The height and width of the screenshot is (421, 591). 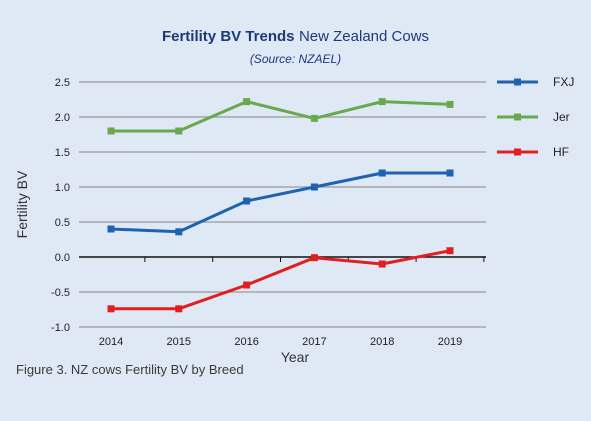 I want to click on legend-marker-jer, so click(x=517, y=117).